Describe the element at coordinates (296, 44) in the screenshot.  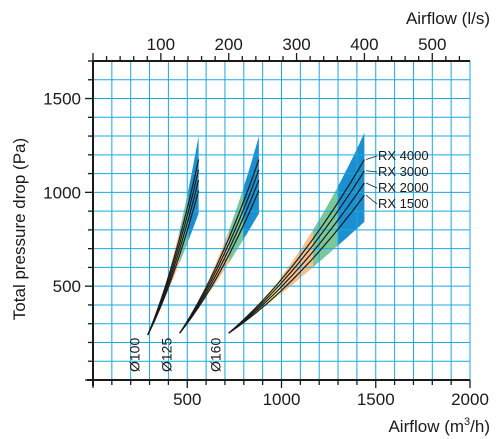
I see `x2-tick-label: 300` at that location.